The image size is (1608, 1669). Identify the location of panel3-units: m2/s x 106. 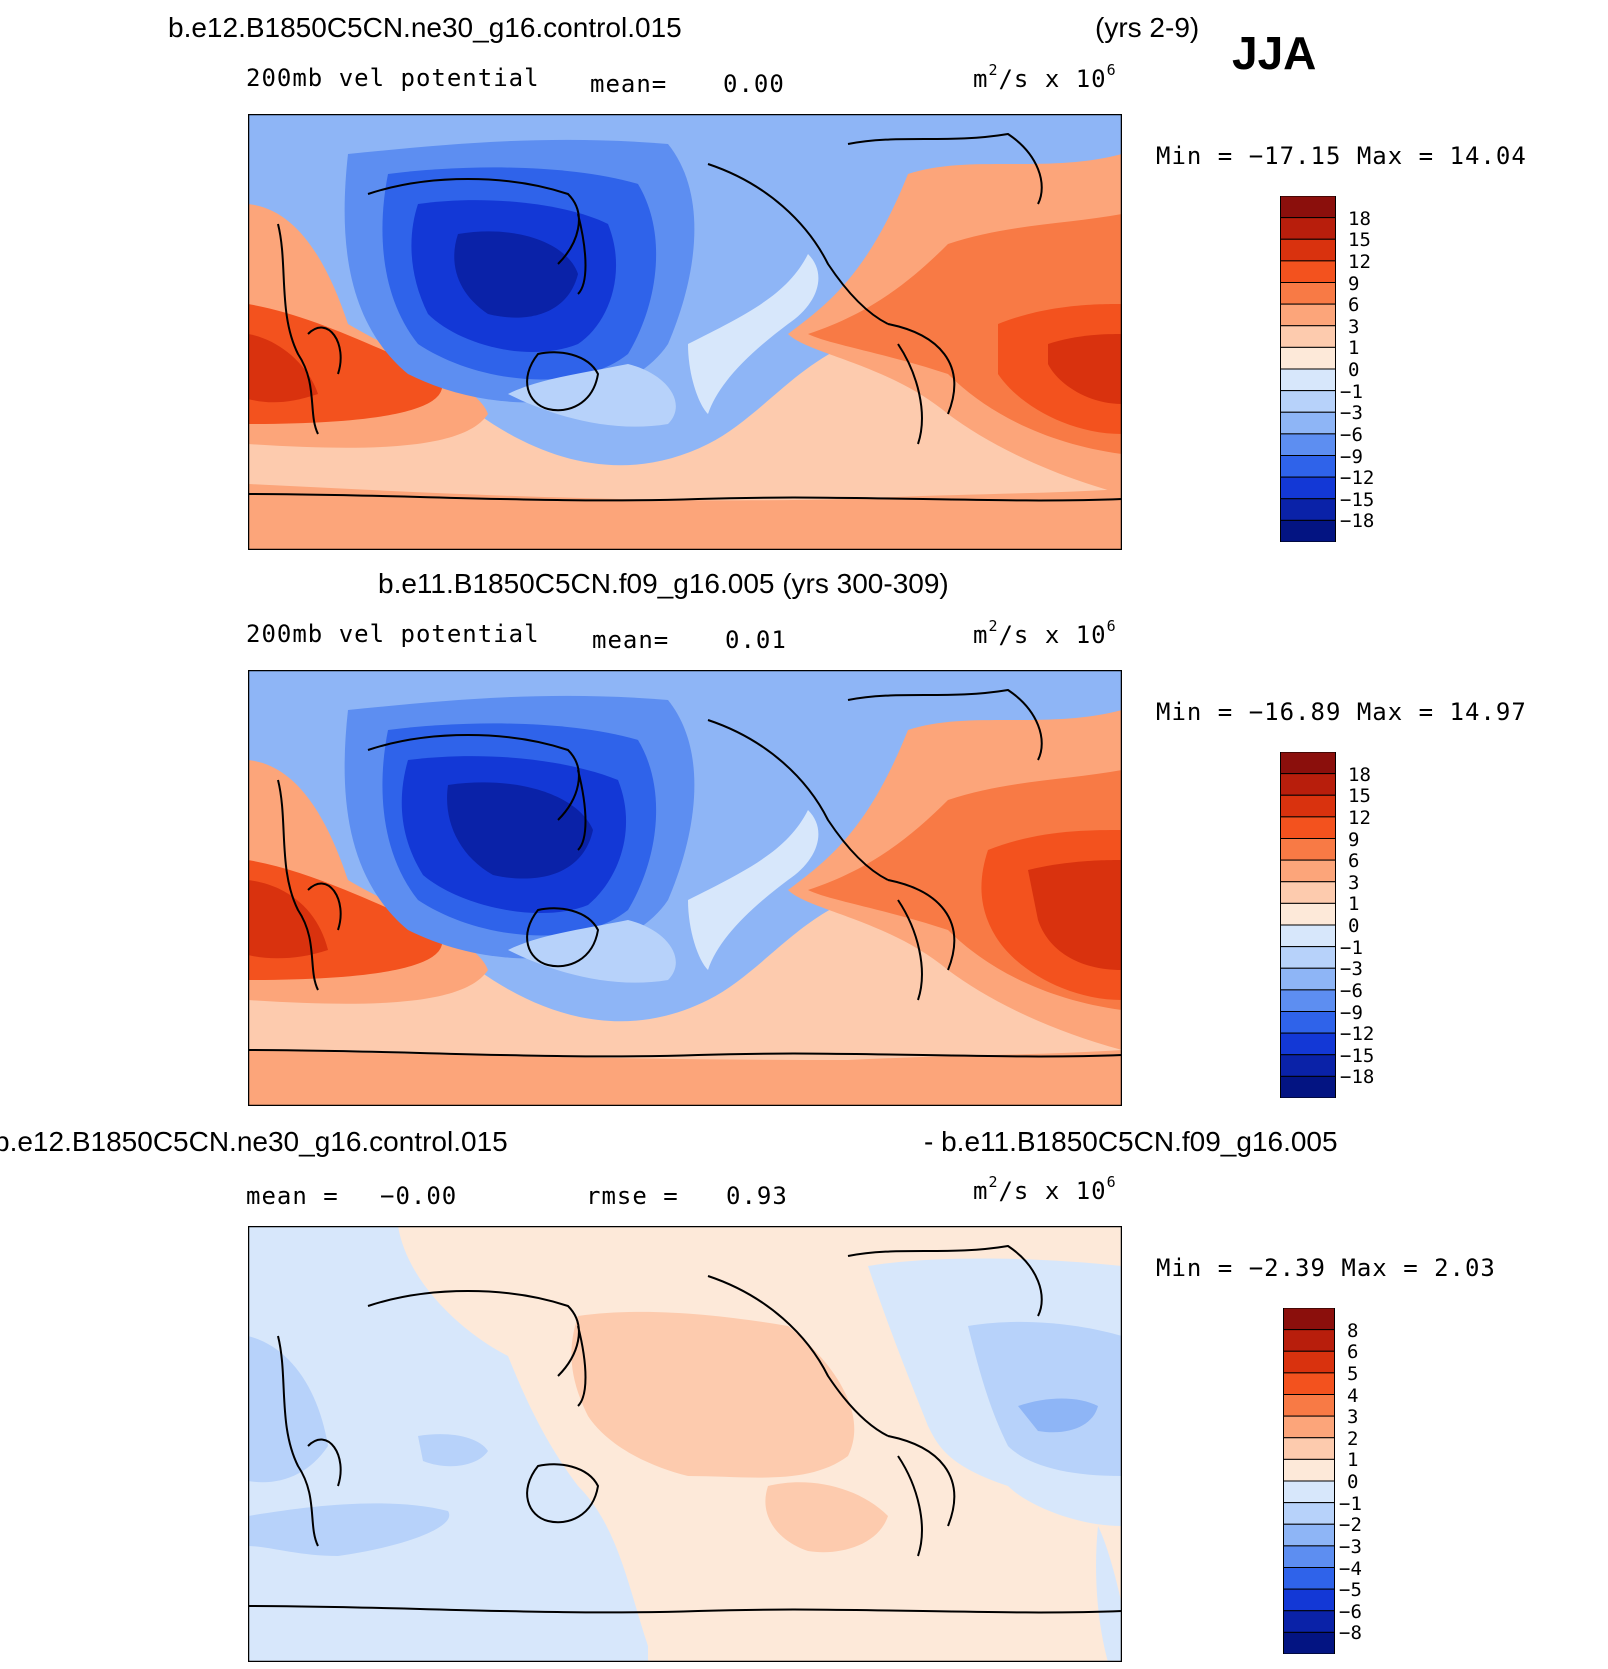
(1045, 1189).